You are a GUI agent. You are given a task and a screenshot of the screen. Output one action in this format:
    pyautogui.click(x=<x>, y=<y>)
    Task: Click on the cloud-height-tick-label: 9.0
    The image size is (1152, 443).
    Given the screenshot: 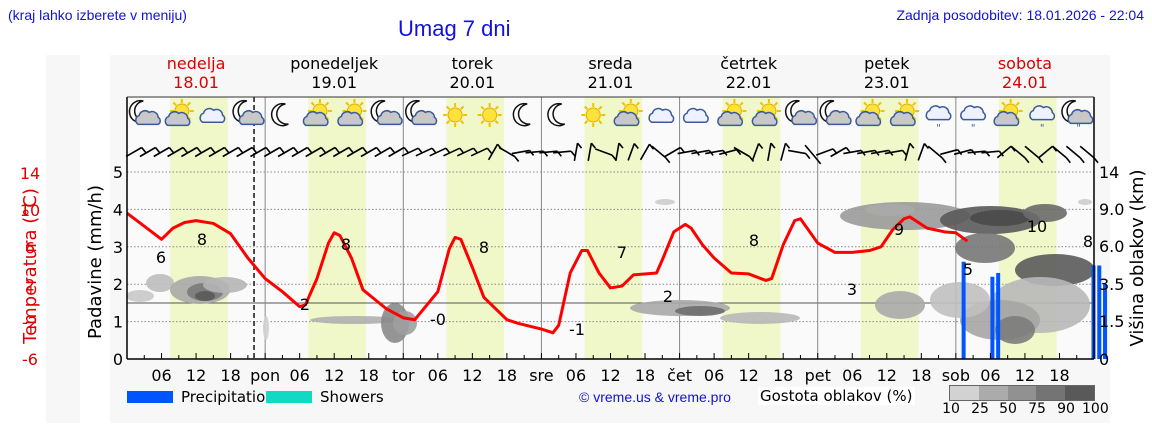 What is the action you would take?
    pyautogui.click(x=1111, y=209)
    